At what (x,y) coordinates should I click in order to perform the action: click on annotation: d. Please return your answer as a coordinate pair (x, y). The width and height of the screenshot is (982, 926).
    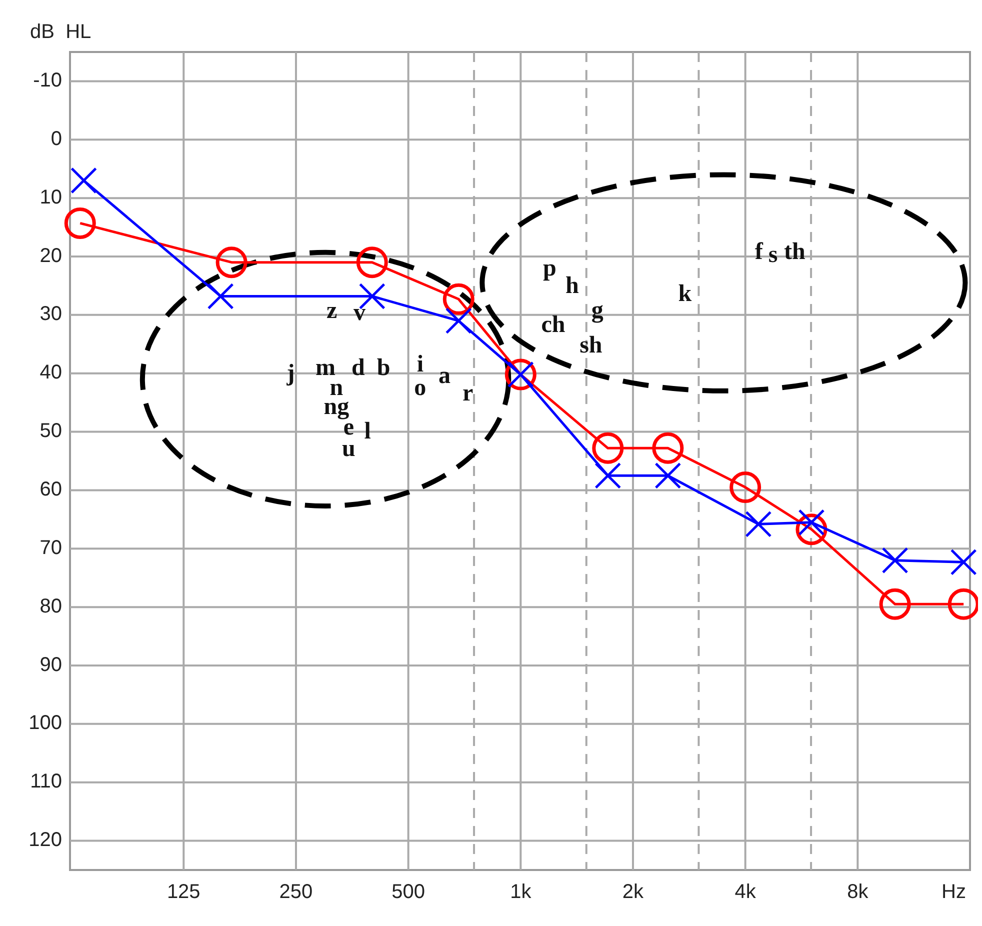
    Looking at the image, I should click on (359, 367).